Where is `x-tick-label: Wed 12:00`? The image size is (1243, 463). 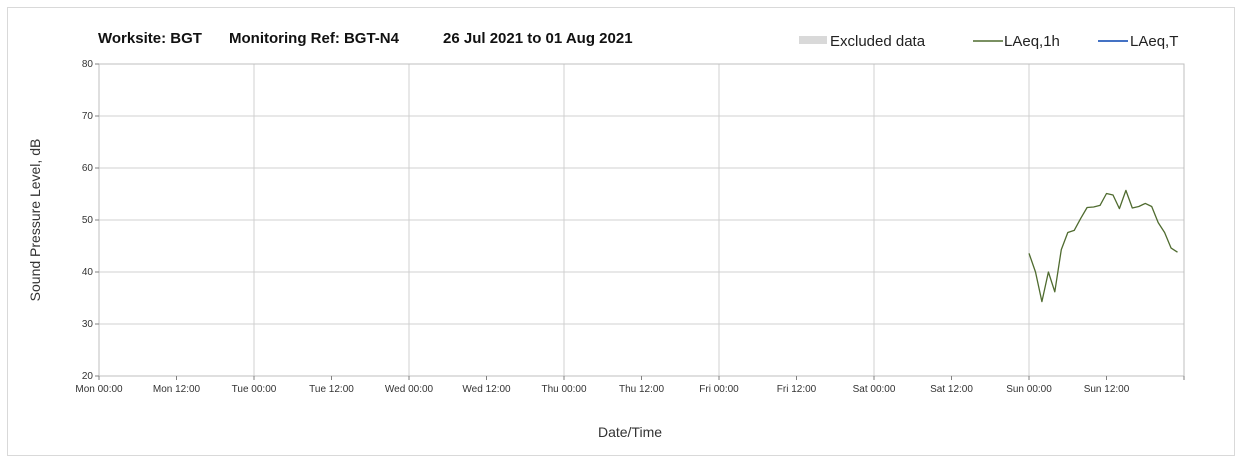
x-tick-label: Wed 12:00 is located at coordinates (486, 389).